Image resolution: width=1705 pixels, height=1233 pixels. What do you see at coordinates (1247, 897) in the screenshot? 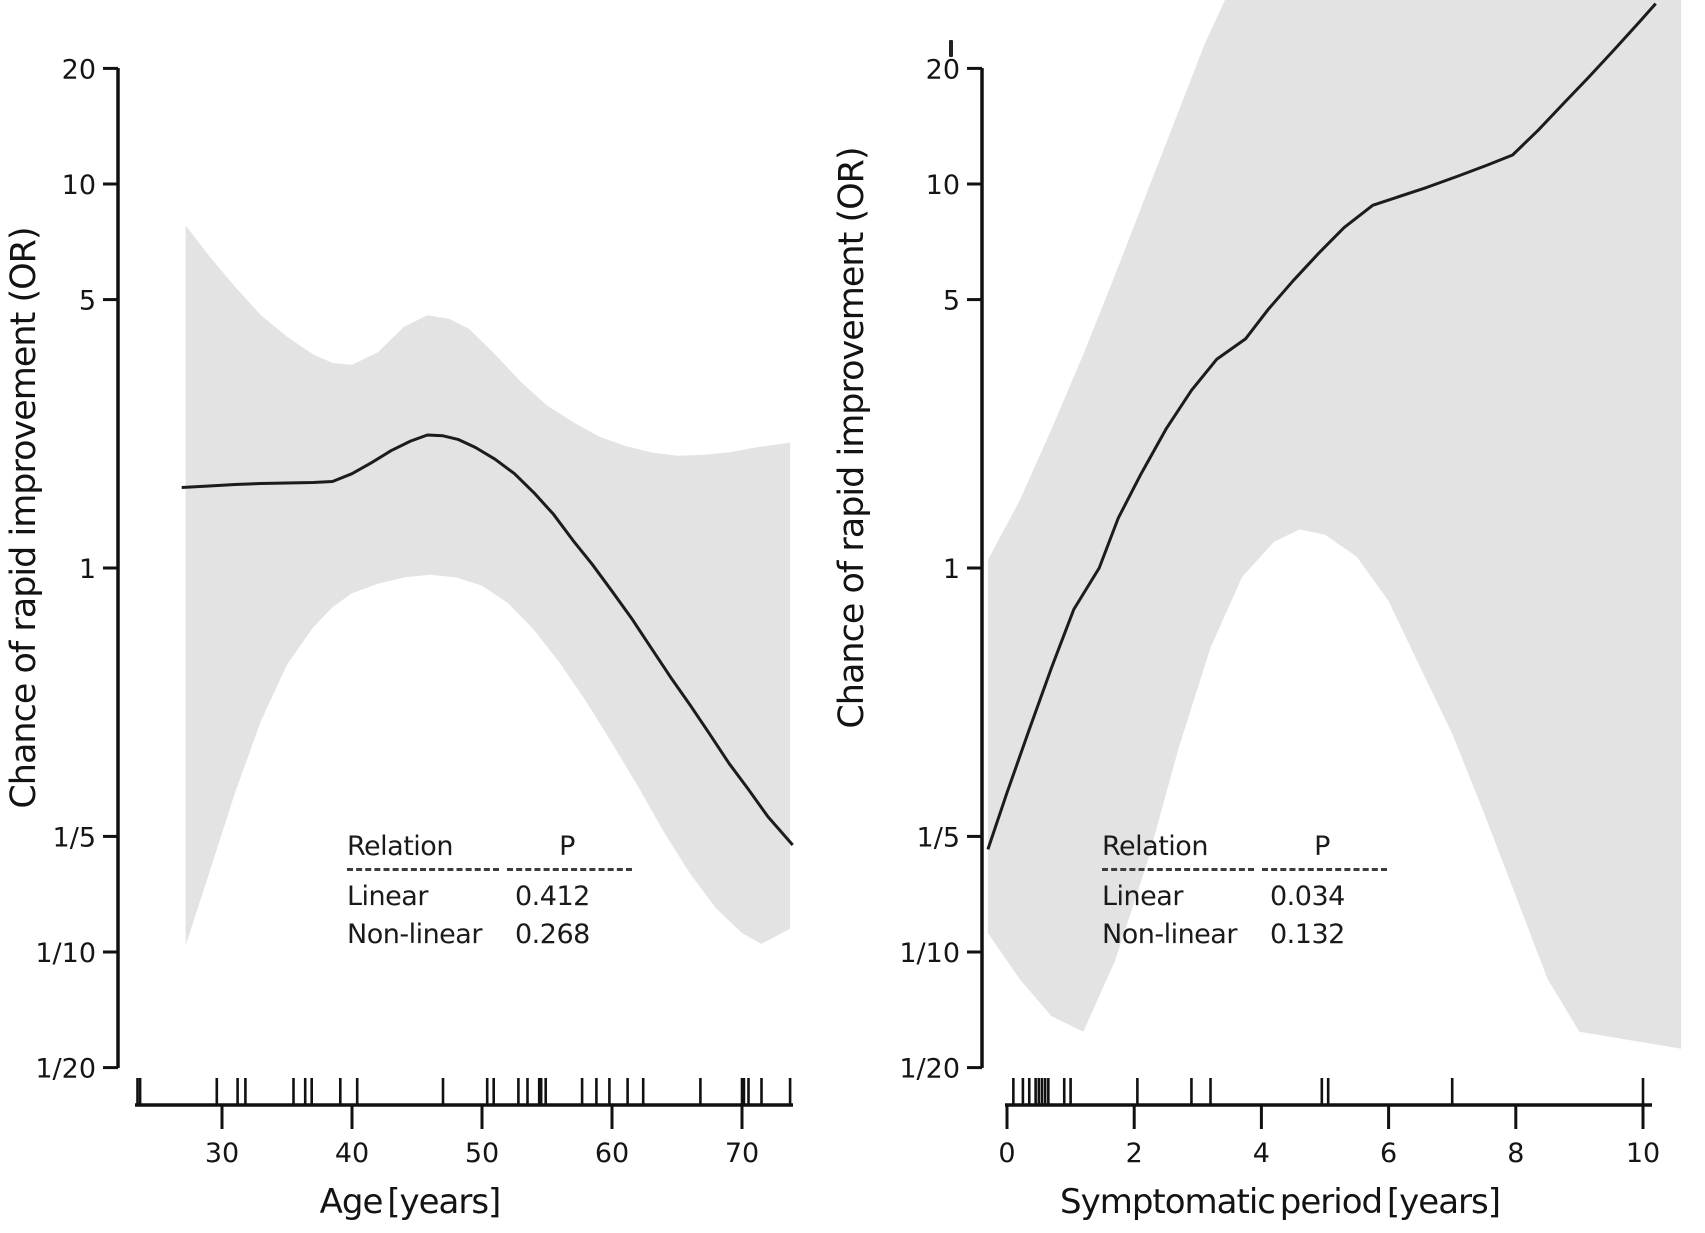
I see `stats-row-linear: Linear 0.034` at bounding box center [1247, 897].